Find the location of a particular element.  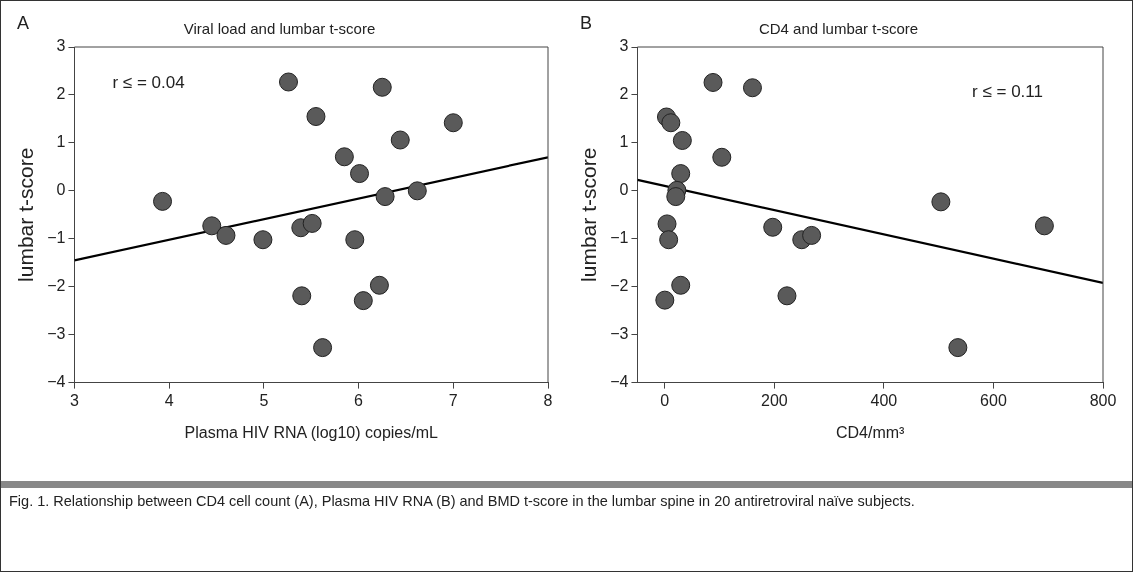

chart-title: CD4 and lumbar t-score is located at coordinates (838, 29).